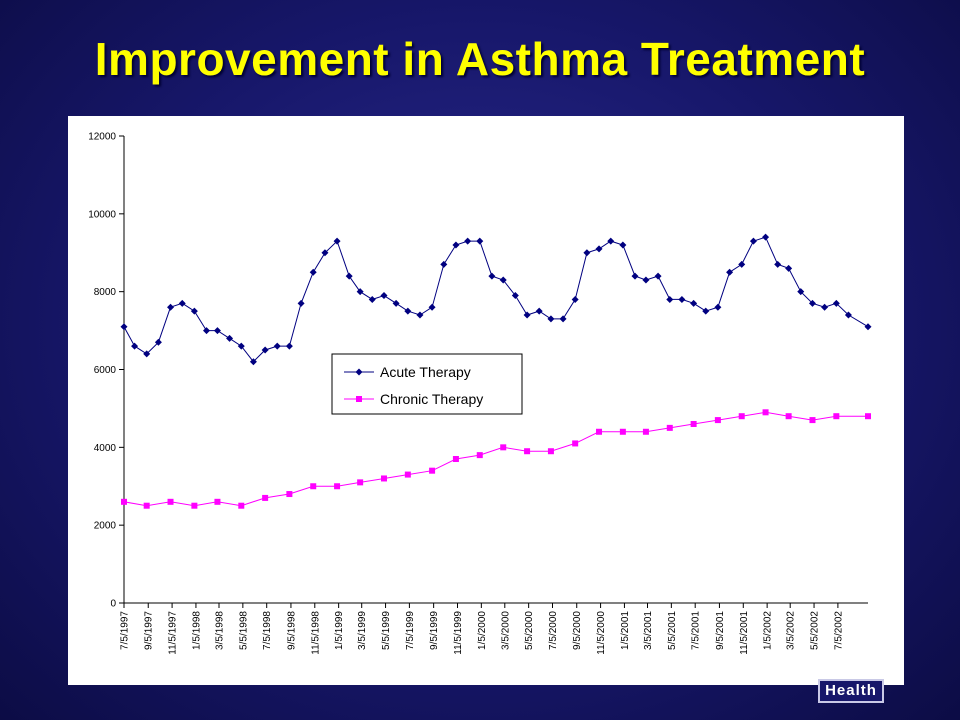  I want to click on x-tick-label: 11/5/1998, so click(315, 633).